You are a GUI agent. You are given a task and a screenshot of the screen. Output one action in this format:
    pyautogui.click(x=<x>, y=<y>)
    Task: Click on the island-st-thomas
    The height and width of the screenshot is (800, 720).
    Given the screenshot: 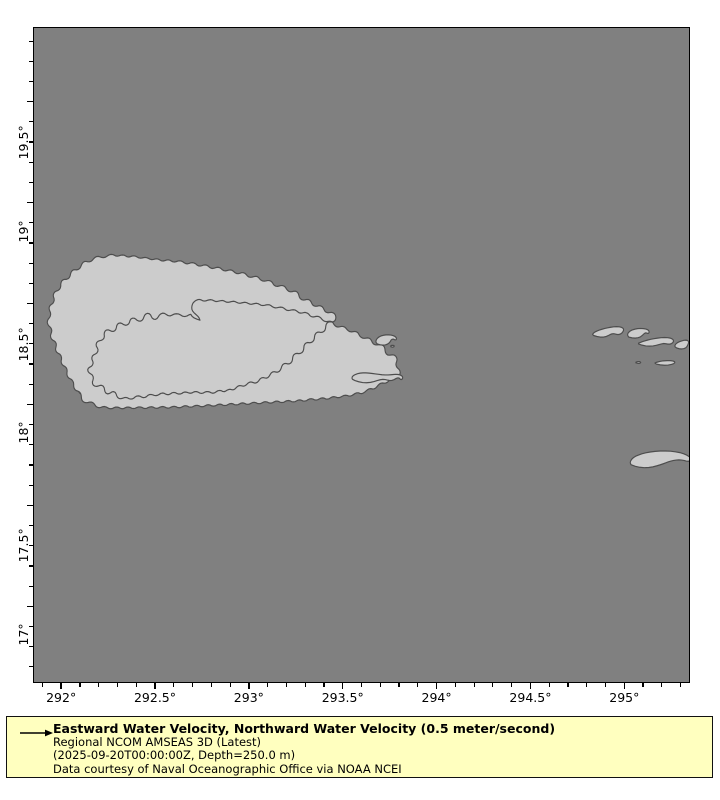 What is the action you would take?
    pyautogui.click(x=608, y=332)
    